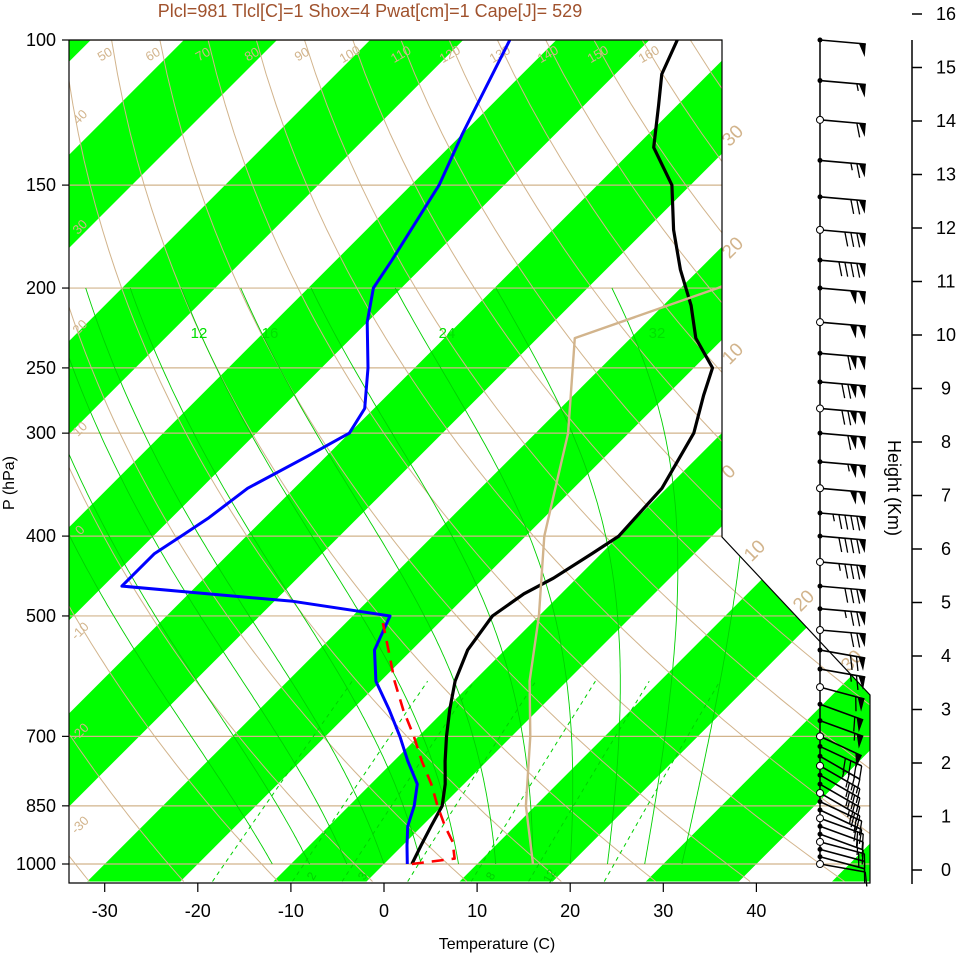 The height and width of the screenshot is (957, 961). I want to click on temperature-label: 30, so click(733, 136).